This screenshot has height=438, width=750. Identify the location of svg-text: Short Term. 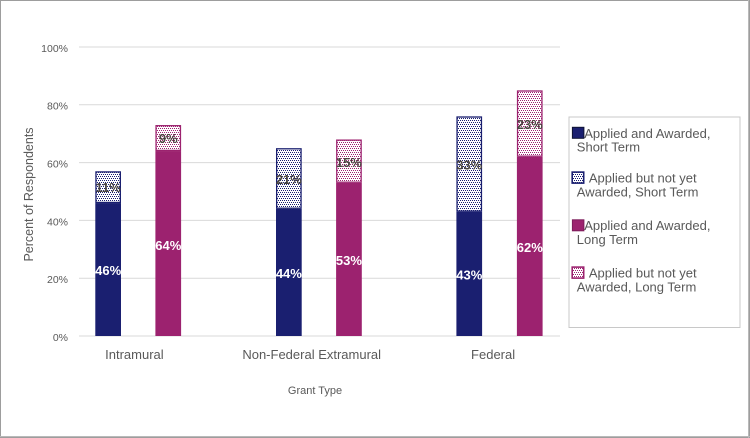
(608, 147).